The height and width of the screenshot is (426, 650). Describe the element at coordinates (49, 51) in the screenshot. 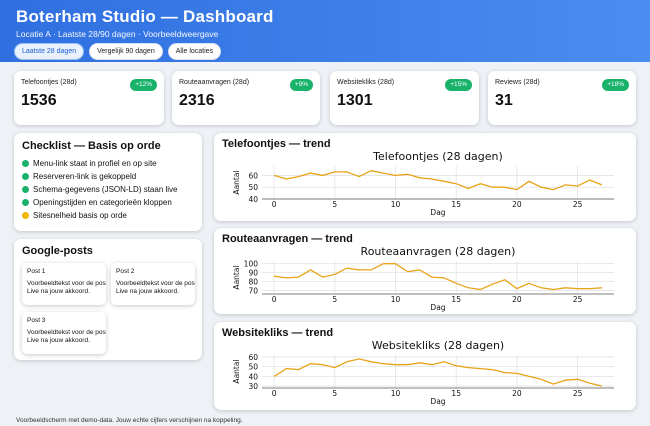

I see `filter-last-28-days: Laatste 28 dagen` at that location.